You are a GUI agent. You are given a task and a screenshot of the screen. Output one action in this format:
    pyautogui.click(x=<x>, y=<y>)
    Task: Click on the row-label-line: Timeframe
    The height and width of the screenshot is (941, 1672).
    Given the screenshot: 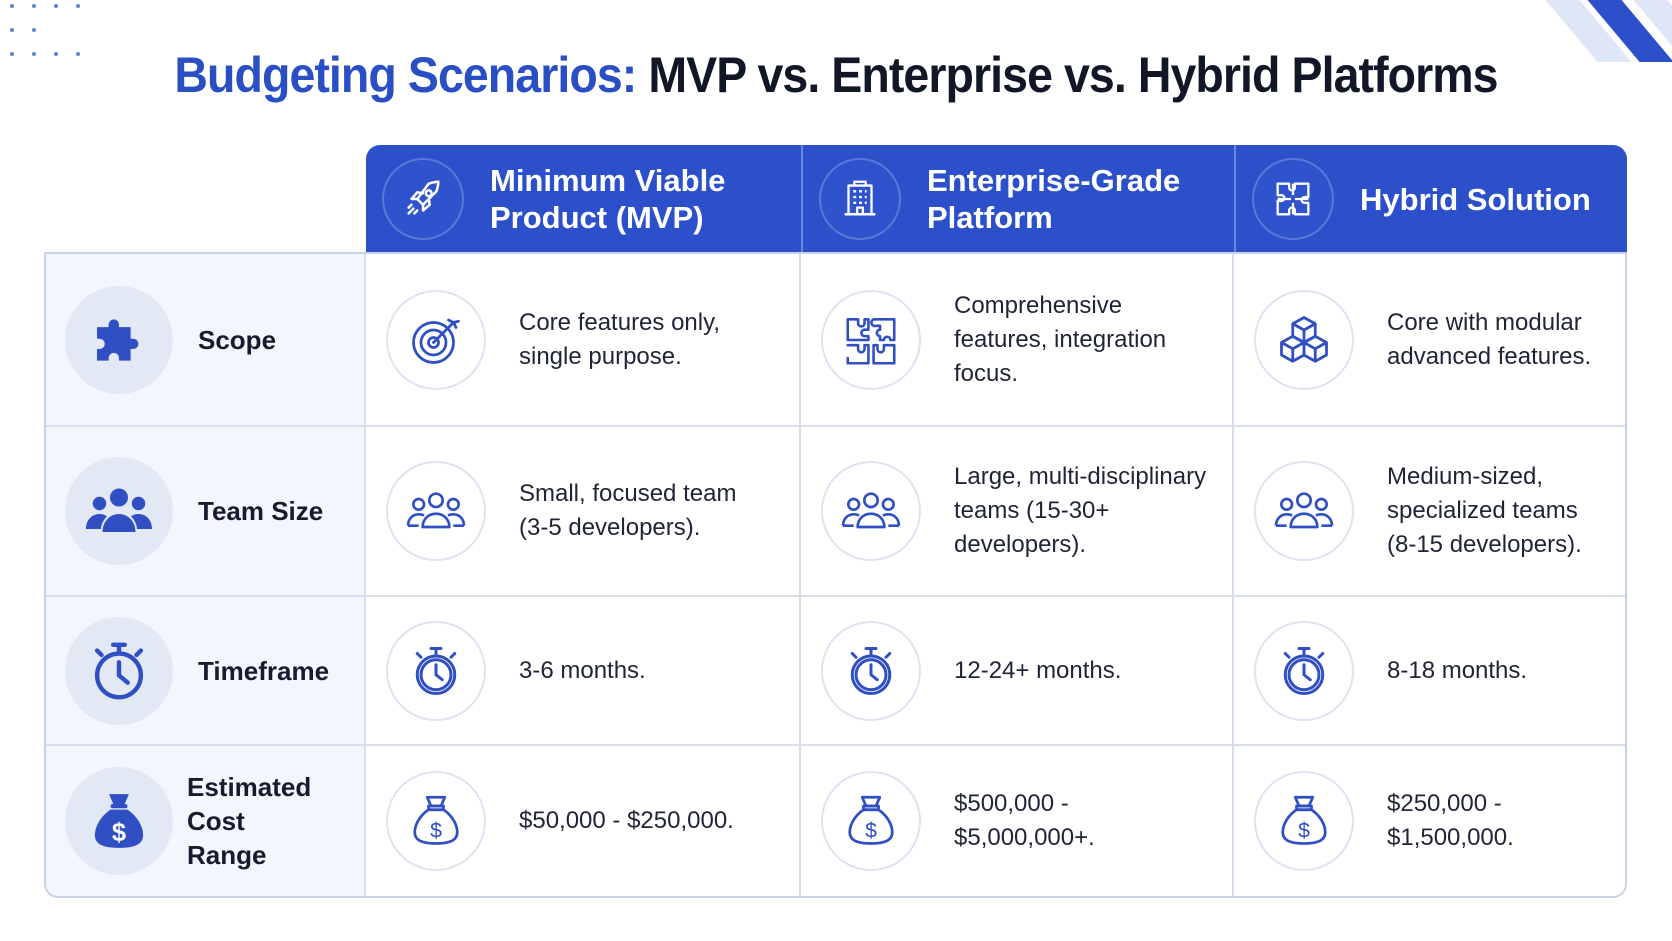 What is the action you would take?
    pyautogui.click(x=264, y=670)
    